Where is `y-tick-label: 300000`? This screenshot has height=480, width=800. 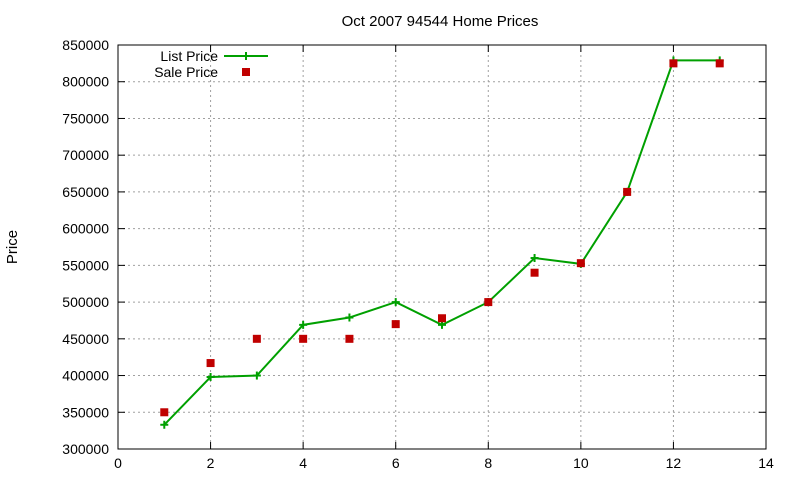
y-tick-label: 300000 is located at coordinates (85, 449).